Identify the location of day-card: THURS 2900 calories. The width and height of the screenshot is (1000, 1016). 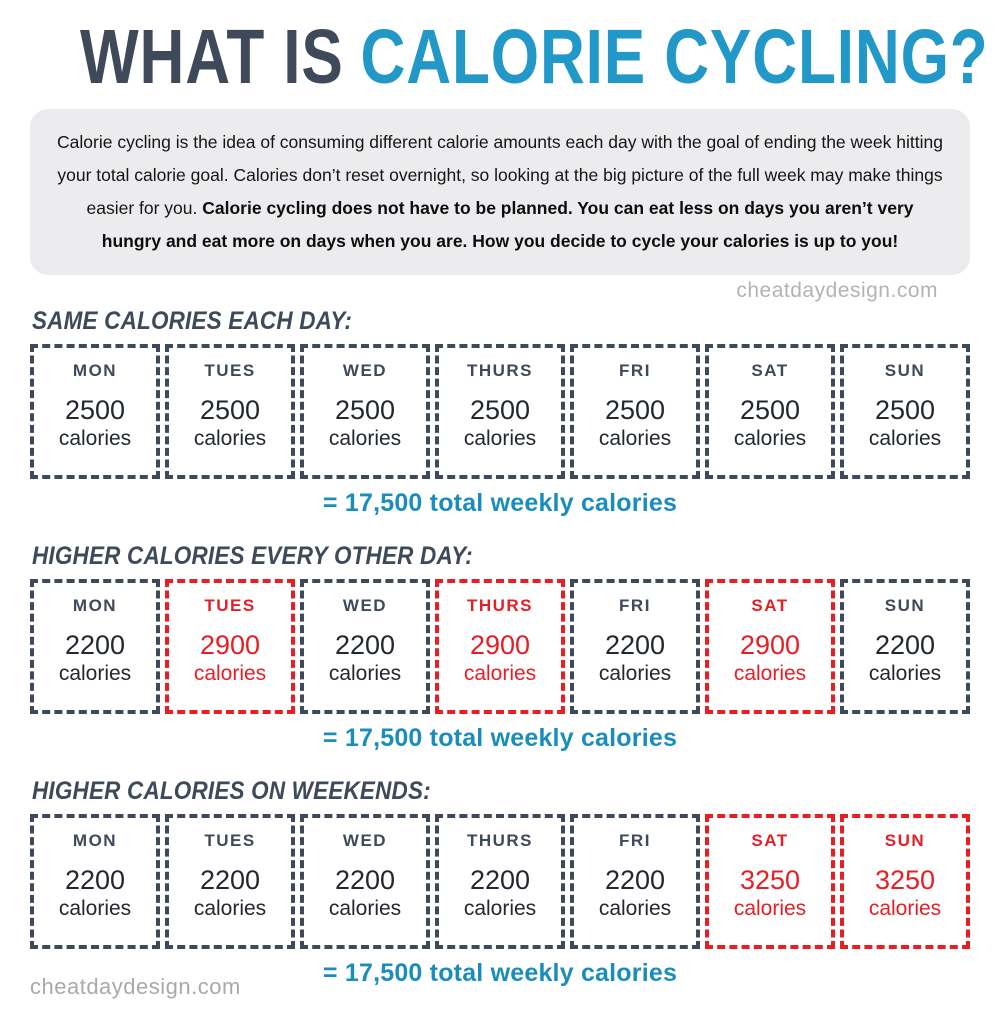
(500, 646).